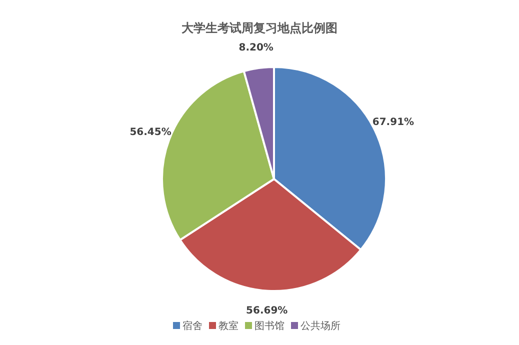 This screenshot has height=345, width=519. I want to click on legend-label: 宿舍, so click(192, 326).